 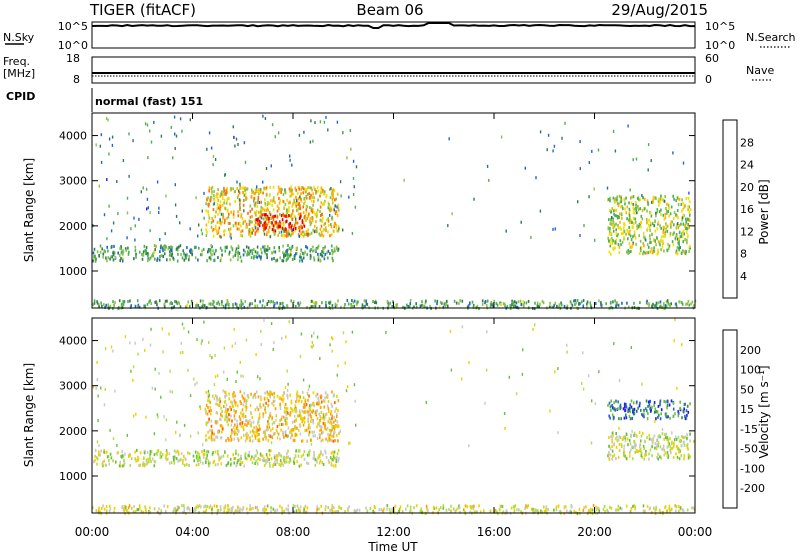 I want to click on nsky-trace, so click(x=393, y=25).